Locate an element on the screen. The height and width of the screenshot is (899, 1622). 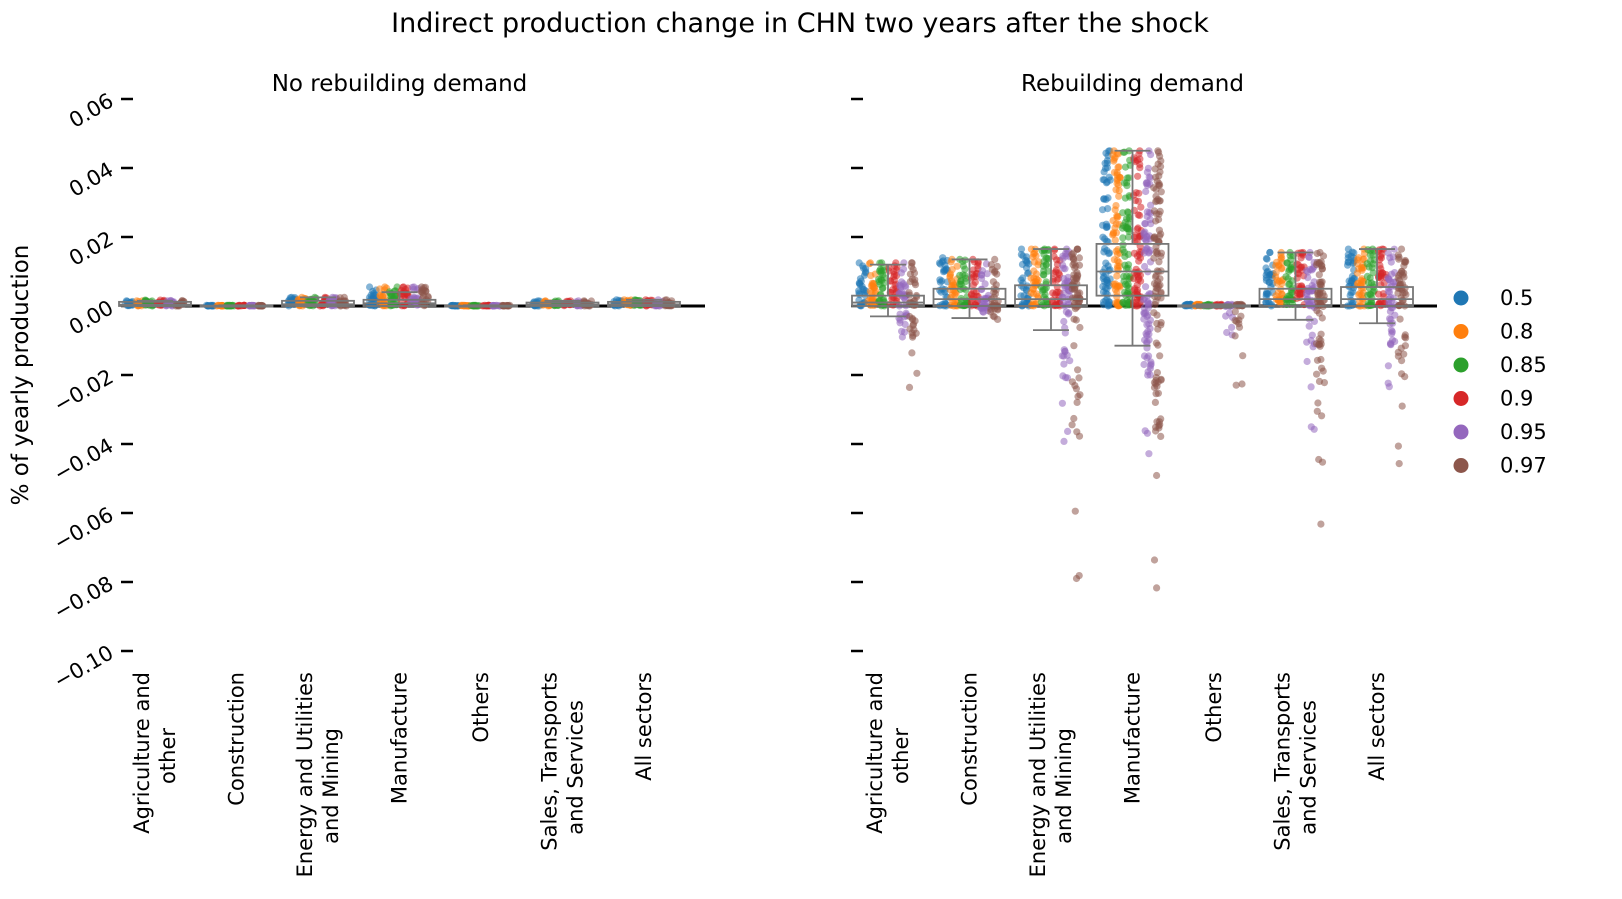
x-tick-label-line: other is located at coordinates (168, 756).